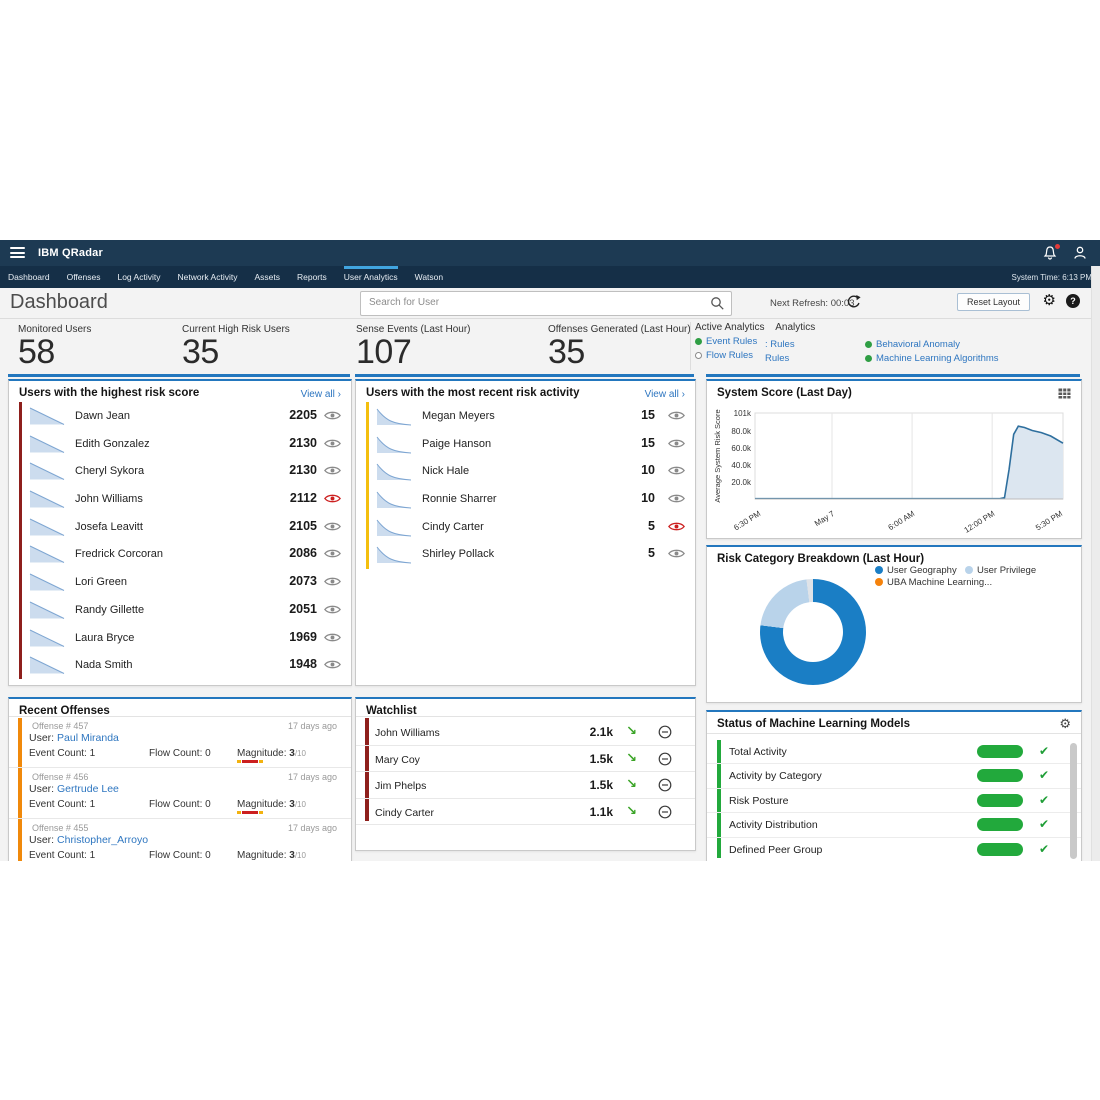  Describe the element at coordinates (180, 610) in the screenshot. I see `list-item: Randy Gillette 2051` at that location.